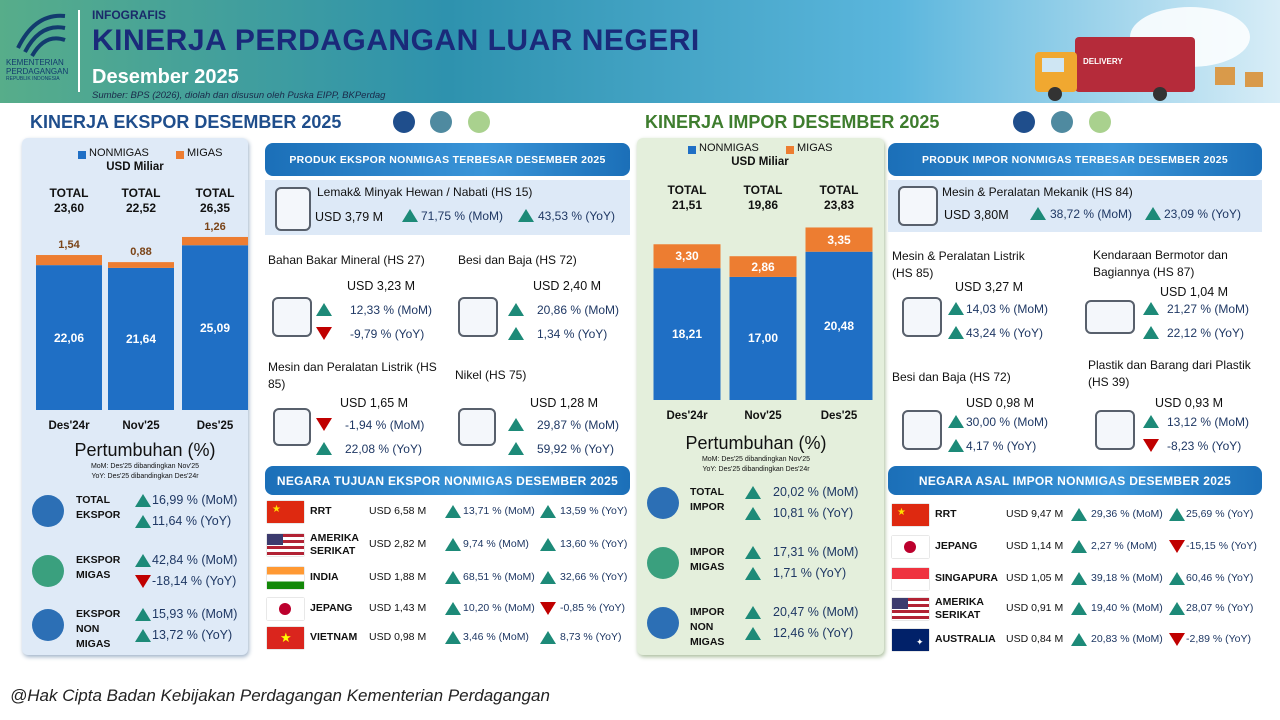 The image size is (1280, 720). What do you see at coordinates (839, 325) in the screenshot?
I see `bar-value-label: 20,48` at bounding box center [839, 325].